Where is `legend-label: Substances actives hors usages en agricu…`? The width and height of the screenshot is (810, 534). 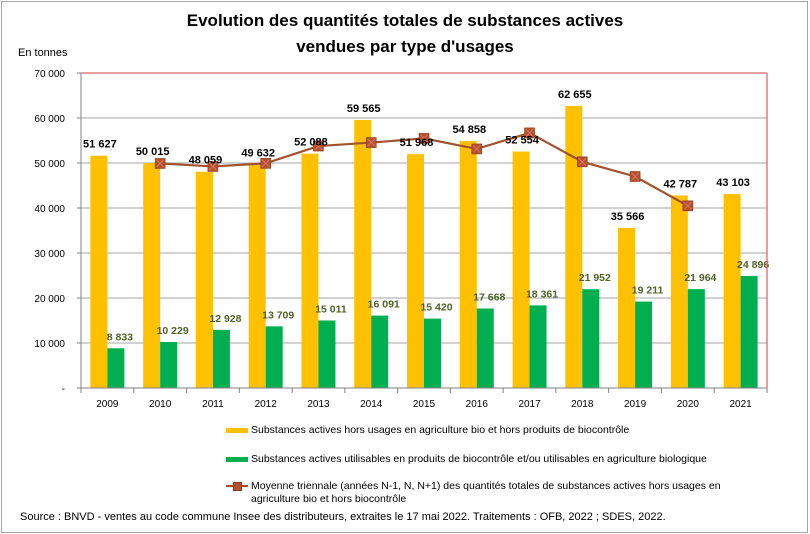
legend-label: Substances actives hors usages en agricu… is located at coordinates (440, 430).